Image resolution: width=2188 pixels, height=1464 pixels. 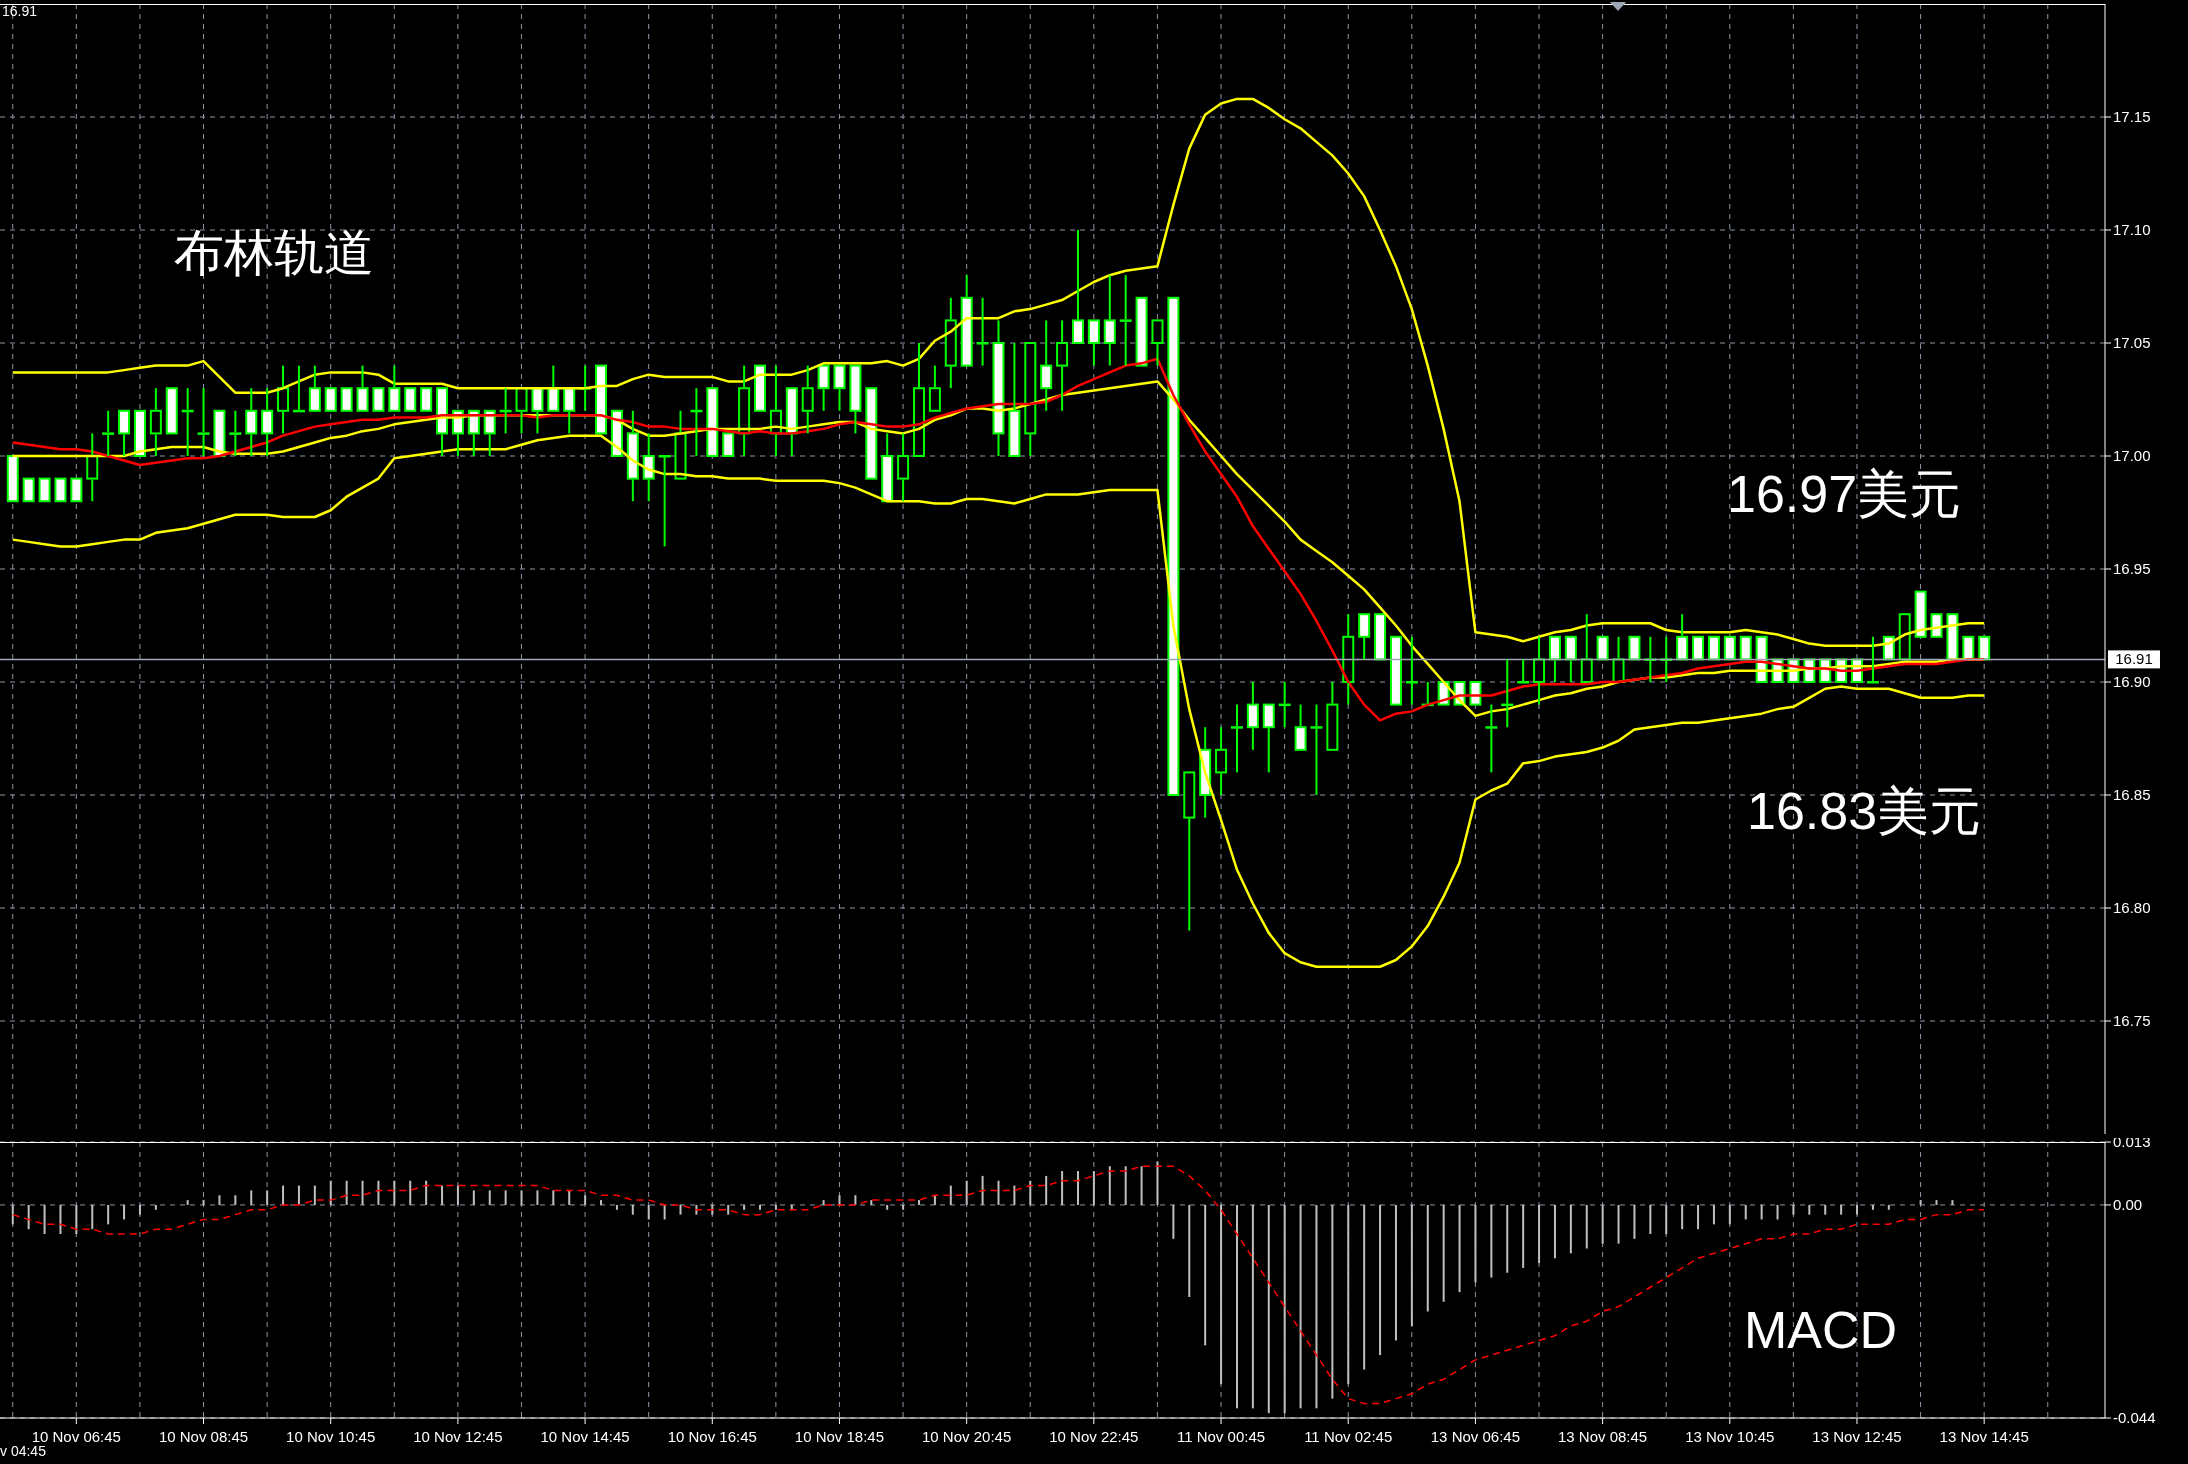 I want to click on x-tick-label: 13 Nov 06:45, so click(x=1475, y=1436).